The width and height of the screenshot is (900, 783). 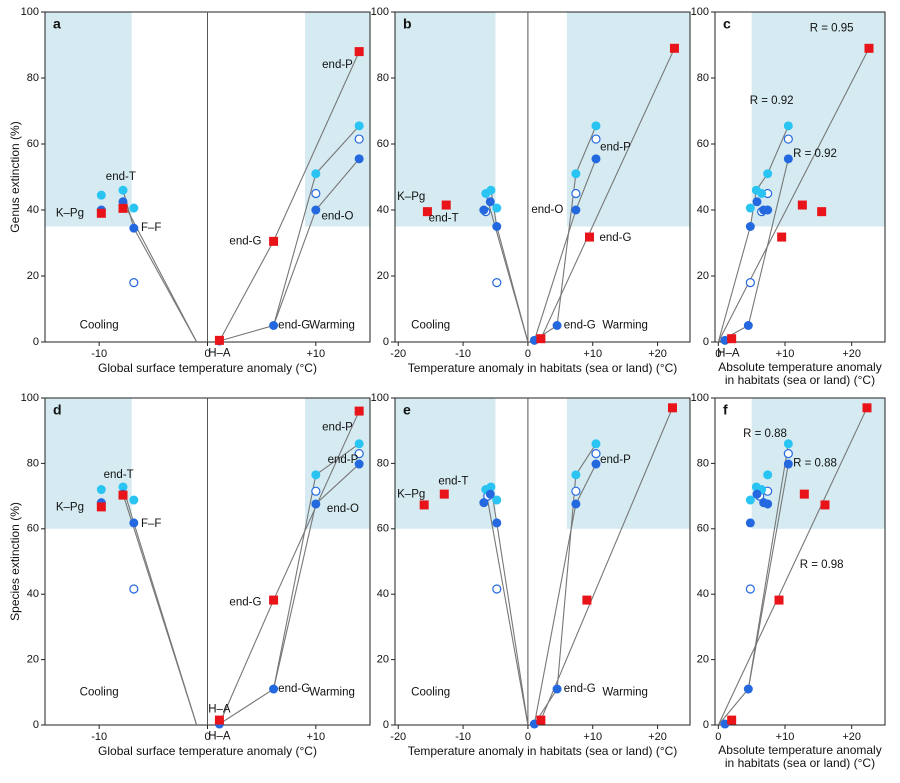 What do you see at coordinates (398, 354) in the screenshot?
I see `x-tick-label: -20` at bounding box center [398, 354].